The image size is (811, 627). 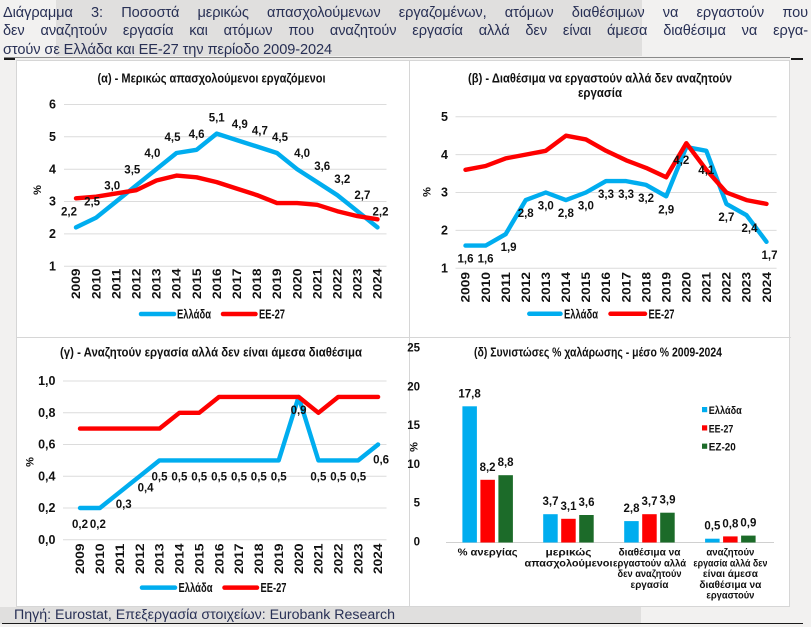 I want to click on svg-text: 2011, so click(x=120, y=558).